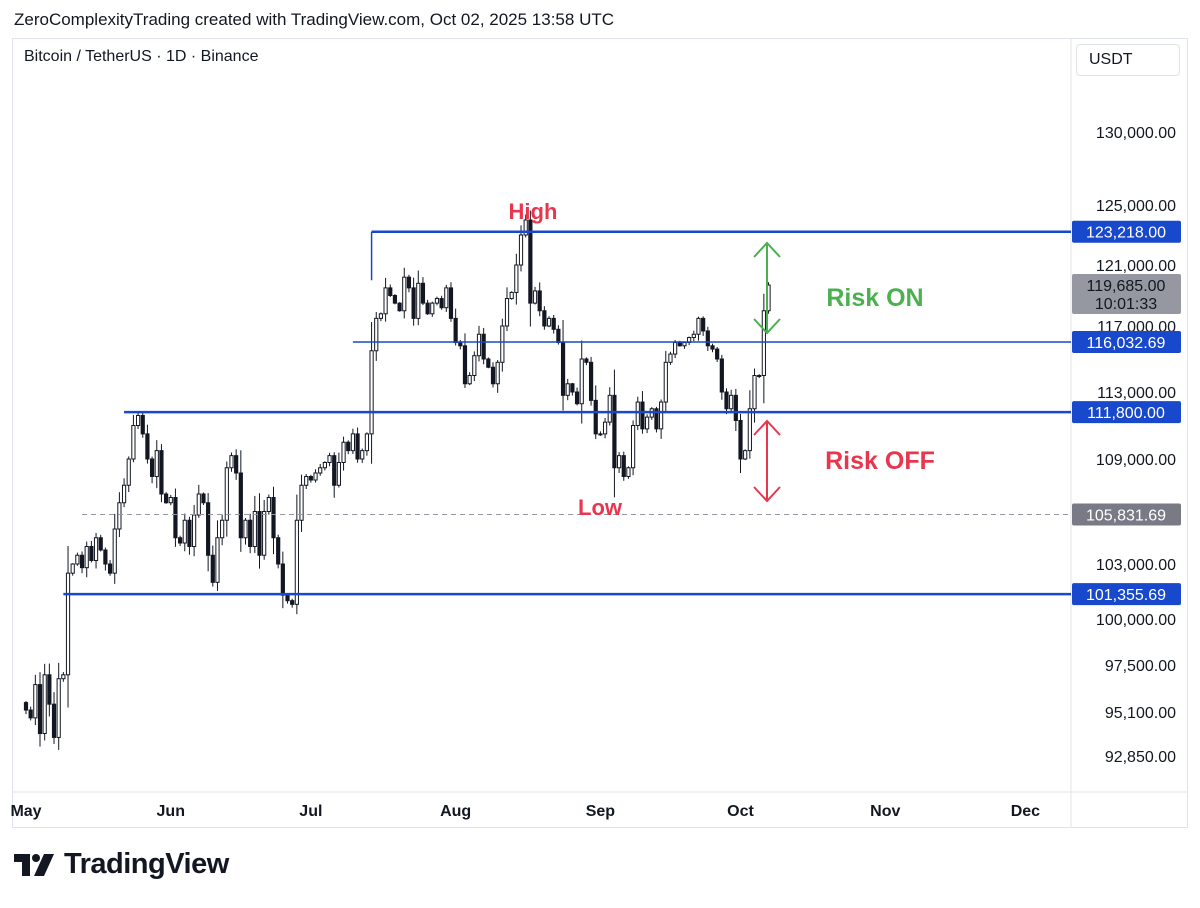 This screenshot has width=1200, height=908. What do you see at coordinates (885, 811) in the screenshot?
I see `x-tick-label: Nov` at bounding box center [885, 811].